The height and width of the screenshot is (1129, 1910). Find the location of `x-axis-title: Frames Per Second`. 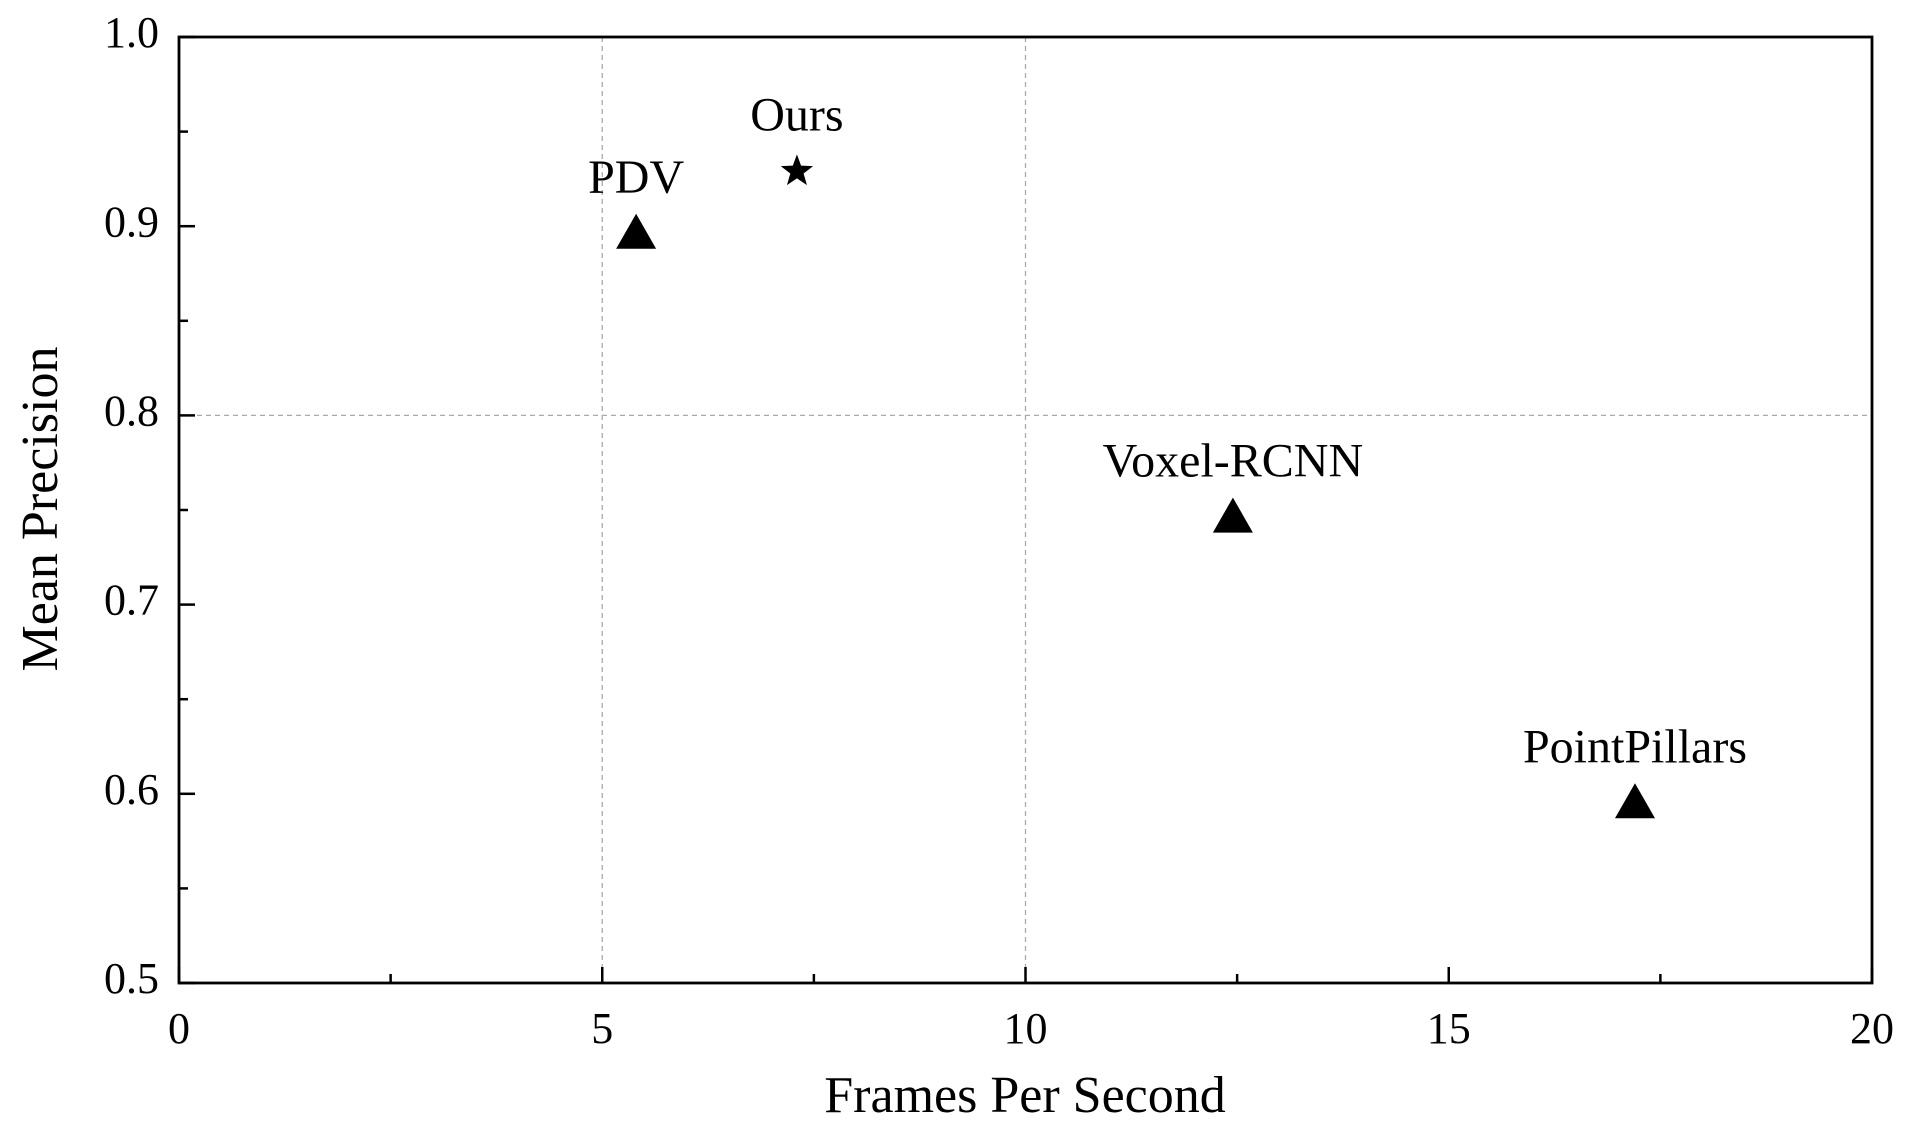

x-axis-title: Frames Per Second is located at coordinates (1024, 1095).